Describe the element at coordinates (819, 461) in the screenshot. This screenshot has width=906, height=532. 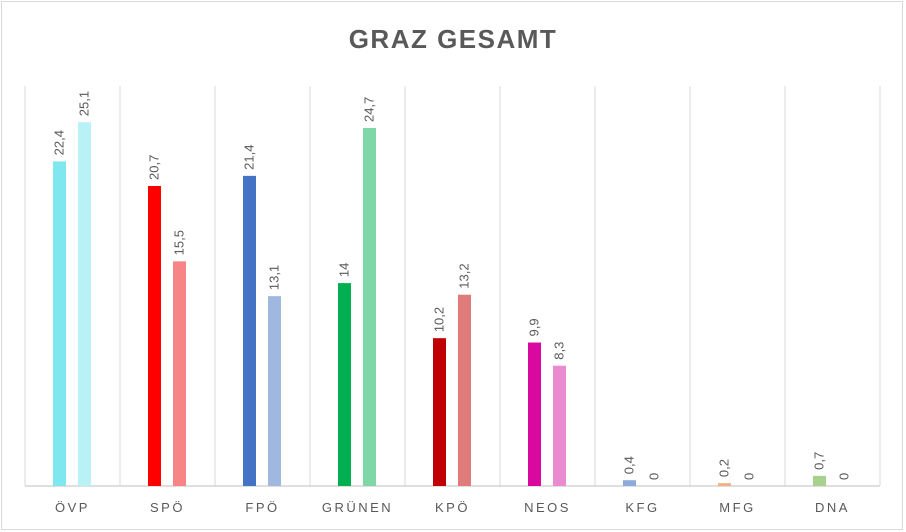
I see `data-label: 0,7` at that location.